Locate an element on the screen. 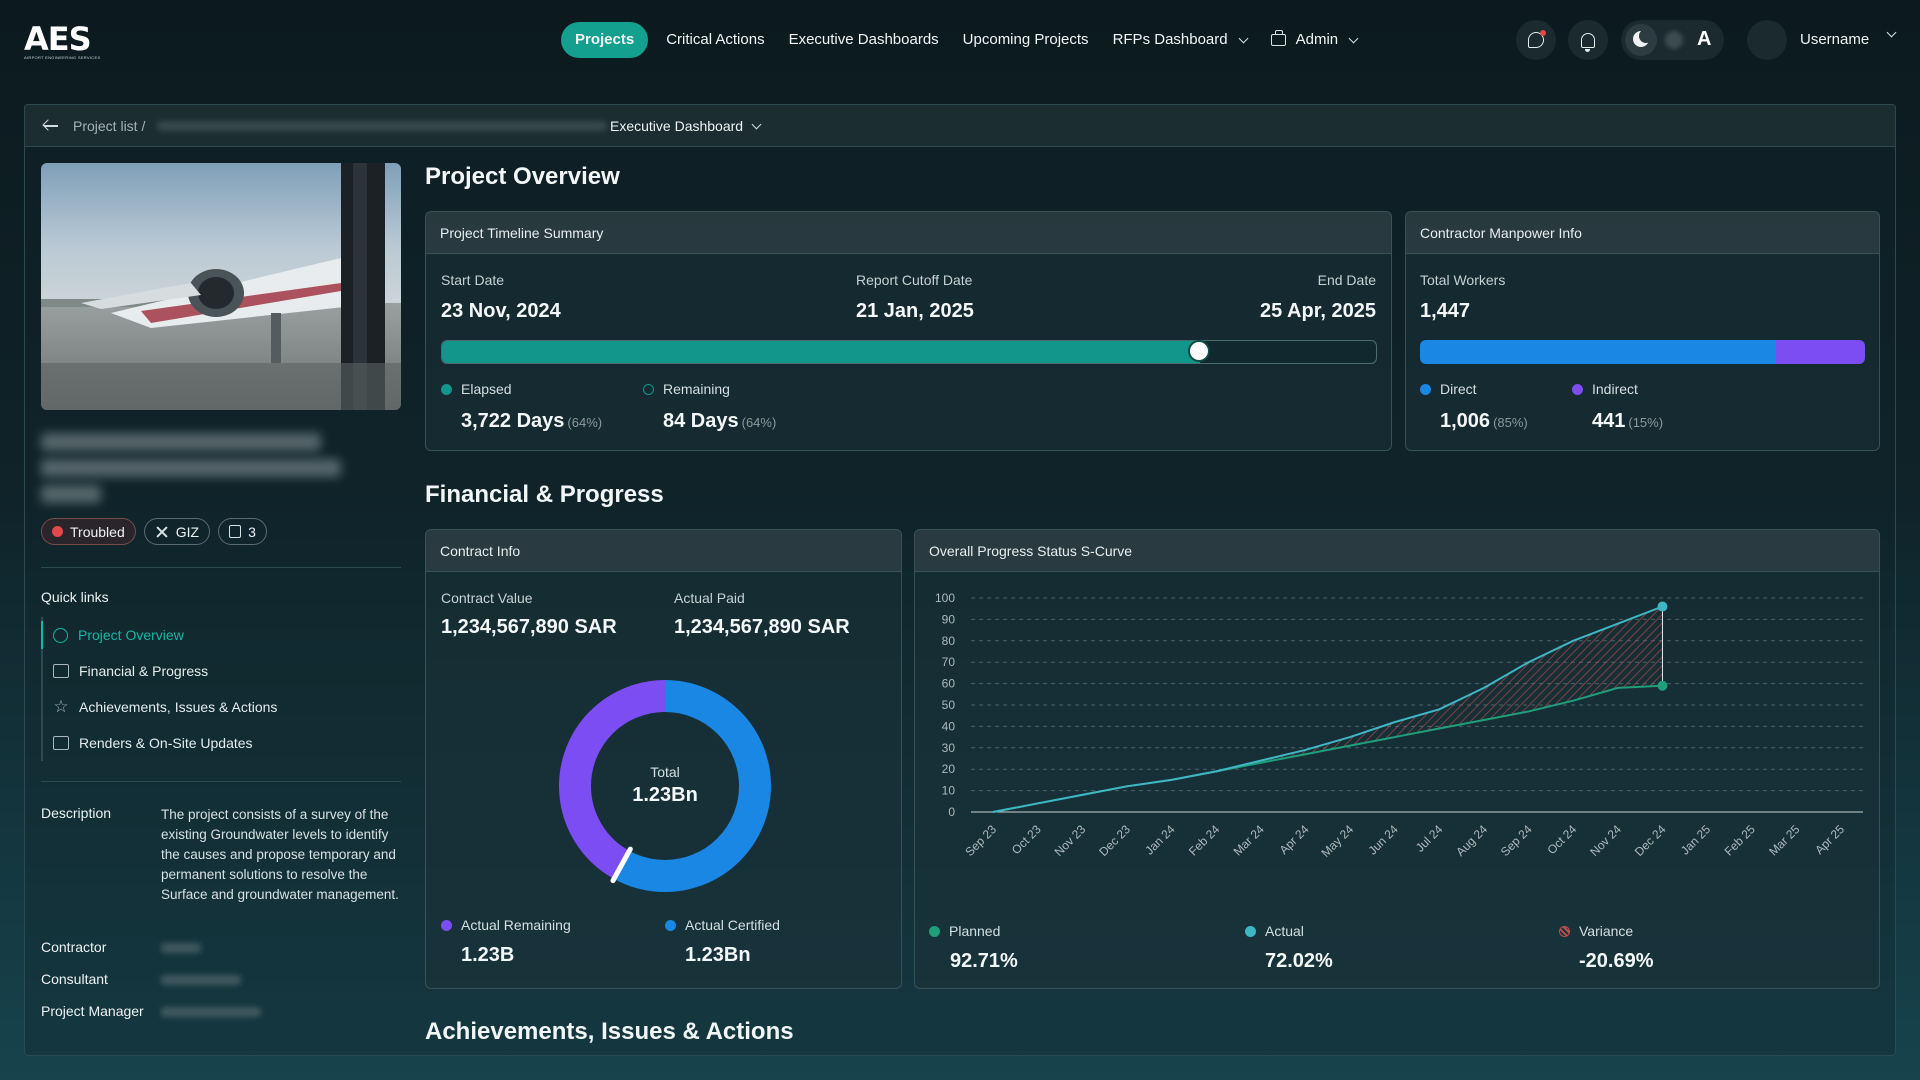  remaining-days: 84 Days (64%) is located at coordinates (720, 421).